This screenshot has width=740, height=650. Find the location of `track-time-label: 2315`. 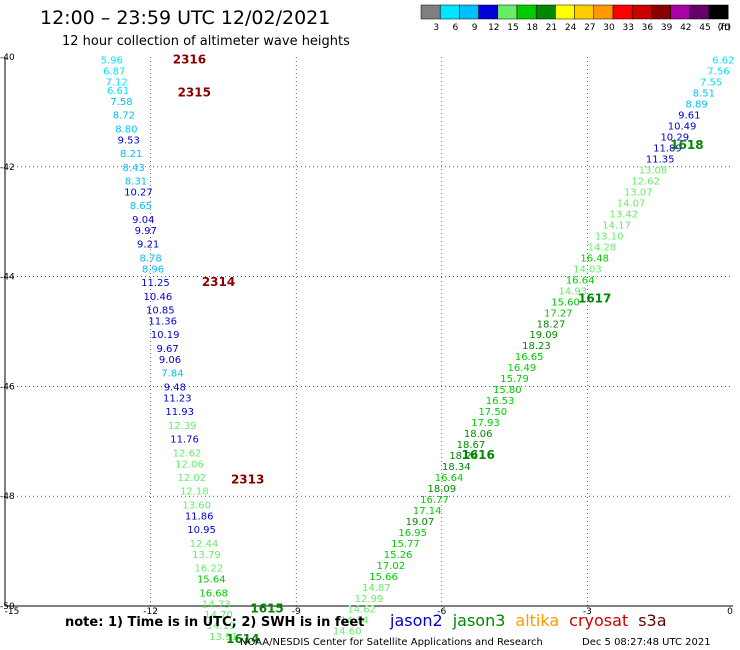

track-time-label: 2315 is located at coordinates (194, 93).